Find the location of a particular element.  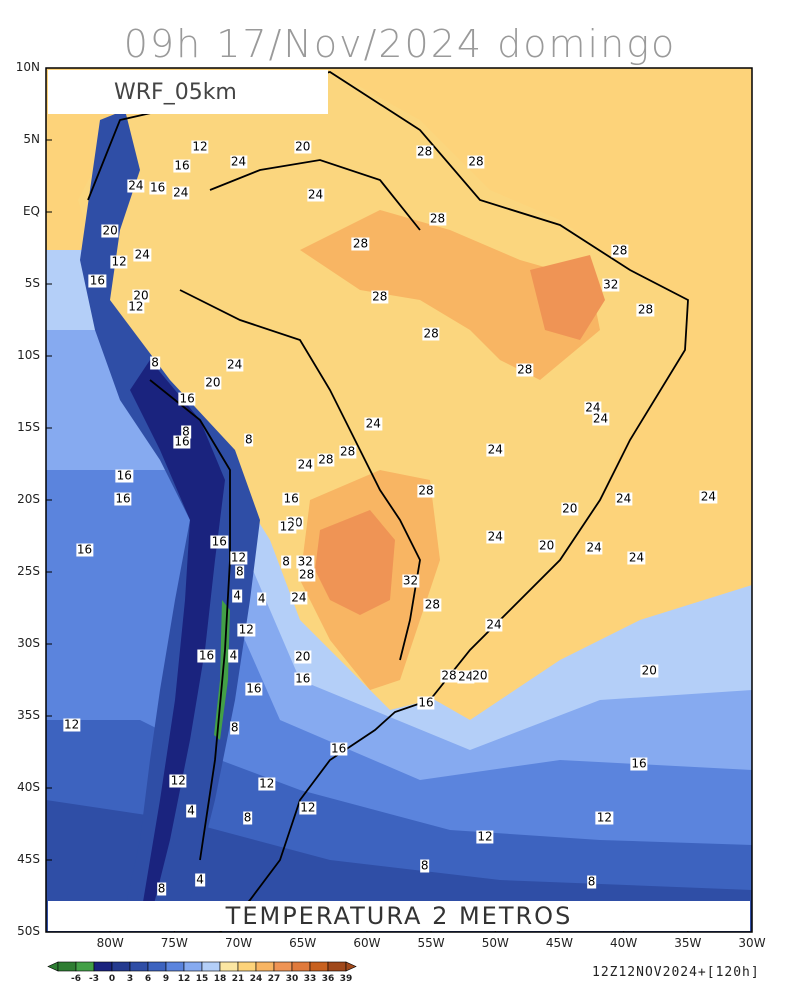

lat-label: 30S is located at coordinates (28, 643).